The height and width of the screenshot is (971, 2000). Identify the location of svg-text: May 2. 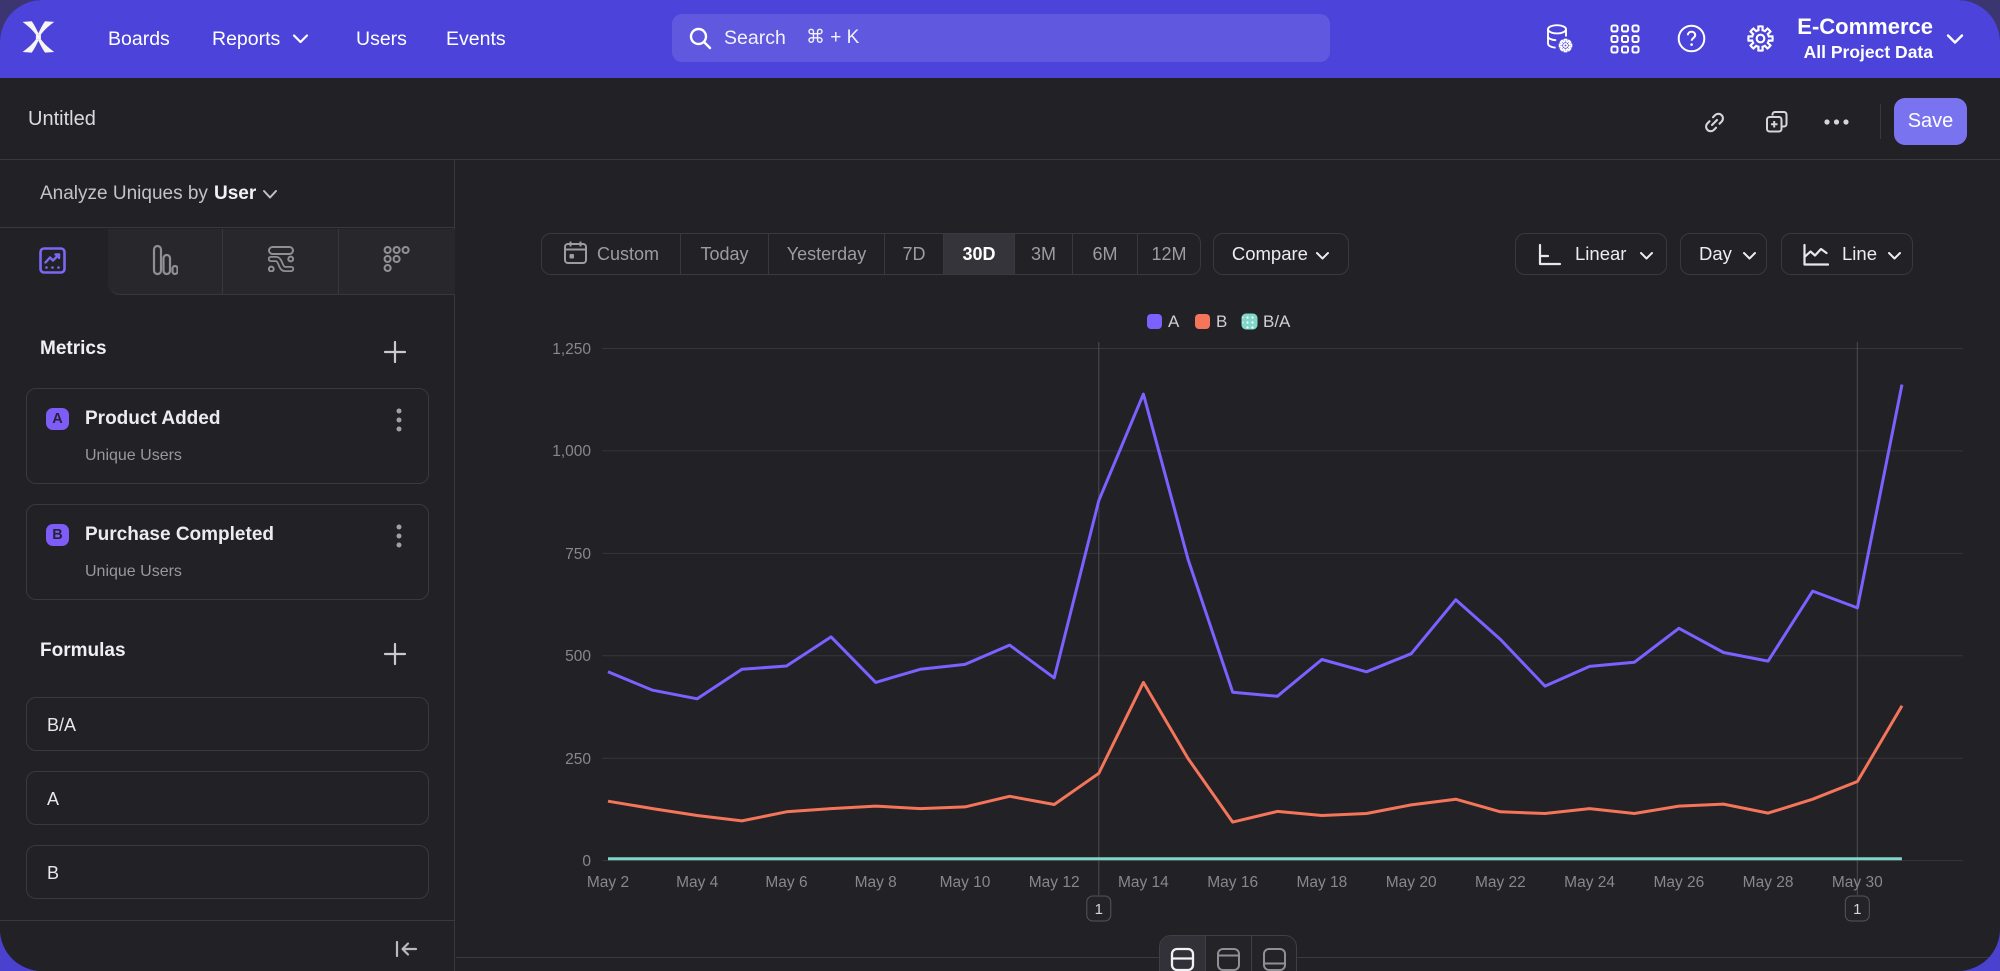
(608, 882).